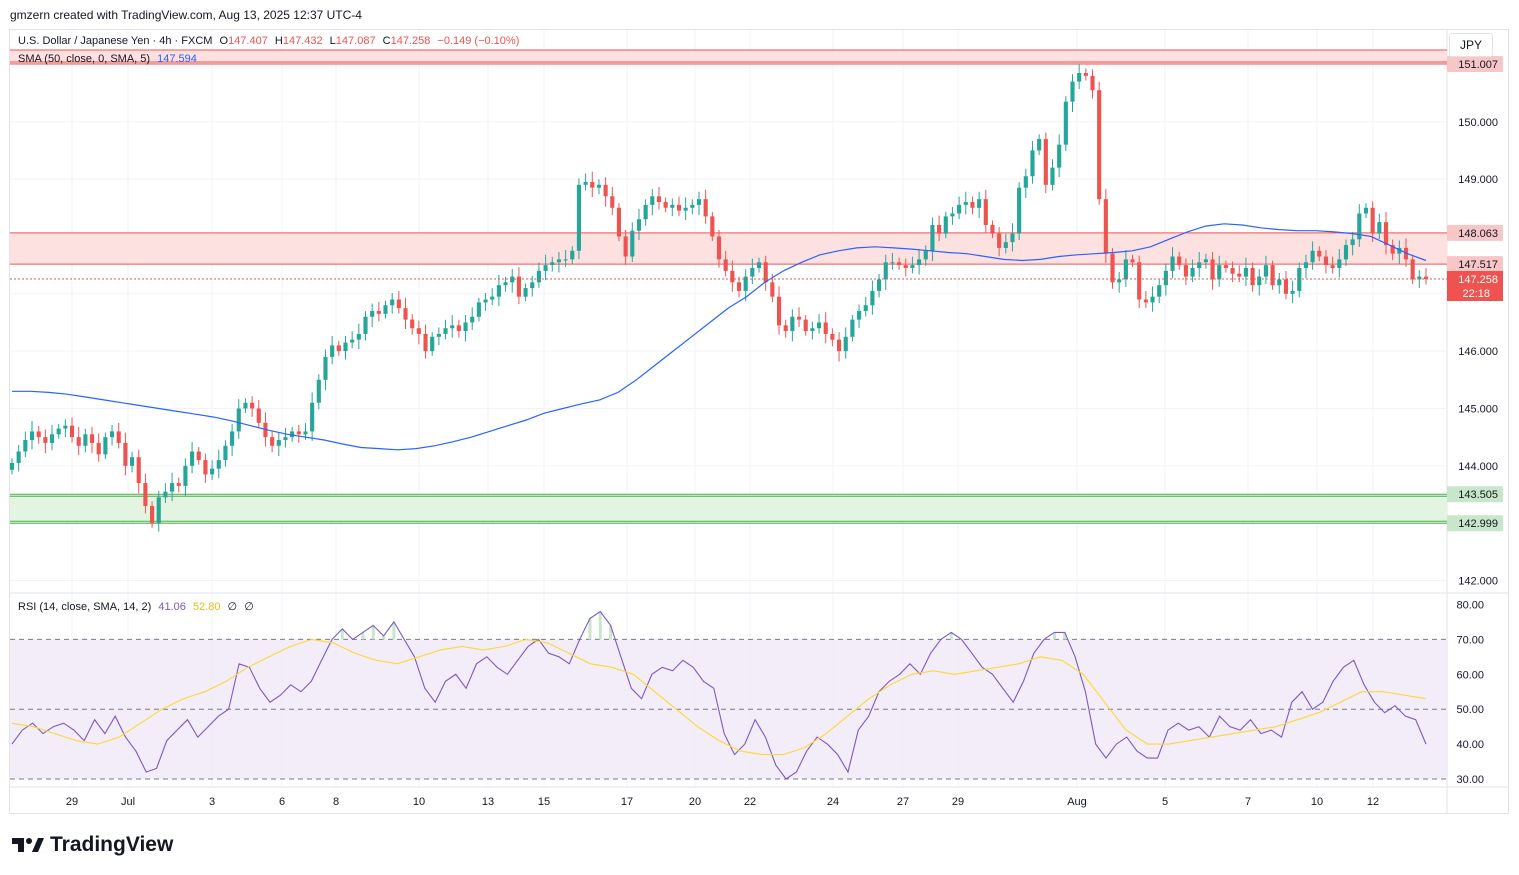 This screenshot has width=1519, height=875. What do you see at coordinates (1478, 123) in the screenshot?
I see `price-tick-0: 150.000` at bounding box center [1478, 123].